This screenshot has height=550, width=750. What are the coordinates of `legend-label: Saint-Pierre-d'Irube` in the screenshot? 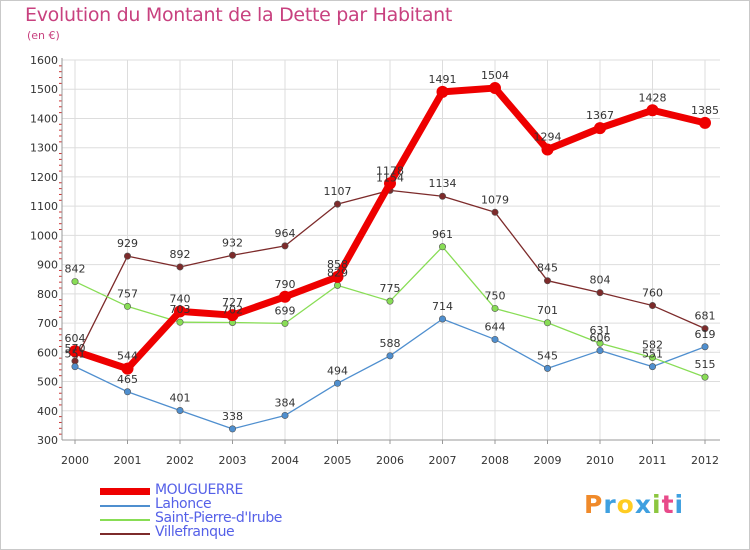 It's located at (219, 518).